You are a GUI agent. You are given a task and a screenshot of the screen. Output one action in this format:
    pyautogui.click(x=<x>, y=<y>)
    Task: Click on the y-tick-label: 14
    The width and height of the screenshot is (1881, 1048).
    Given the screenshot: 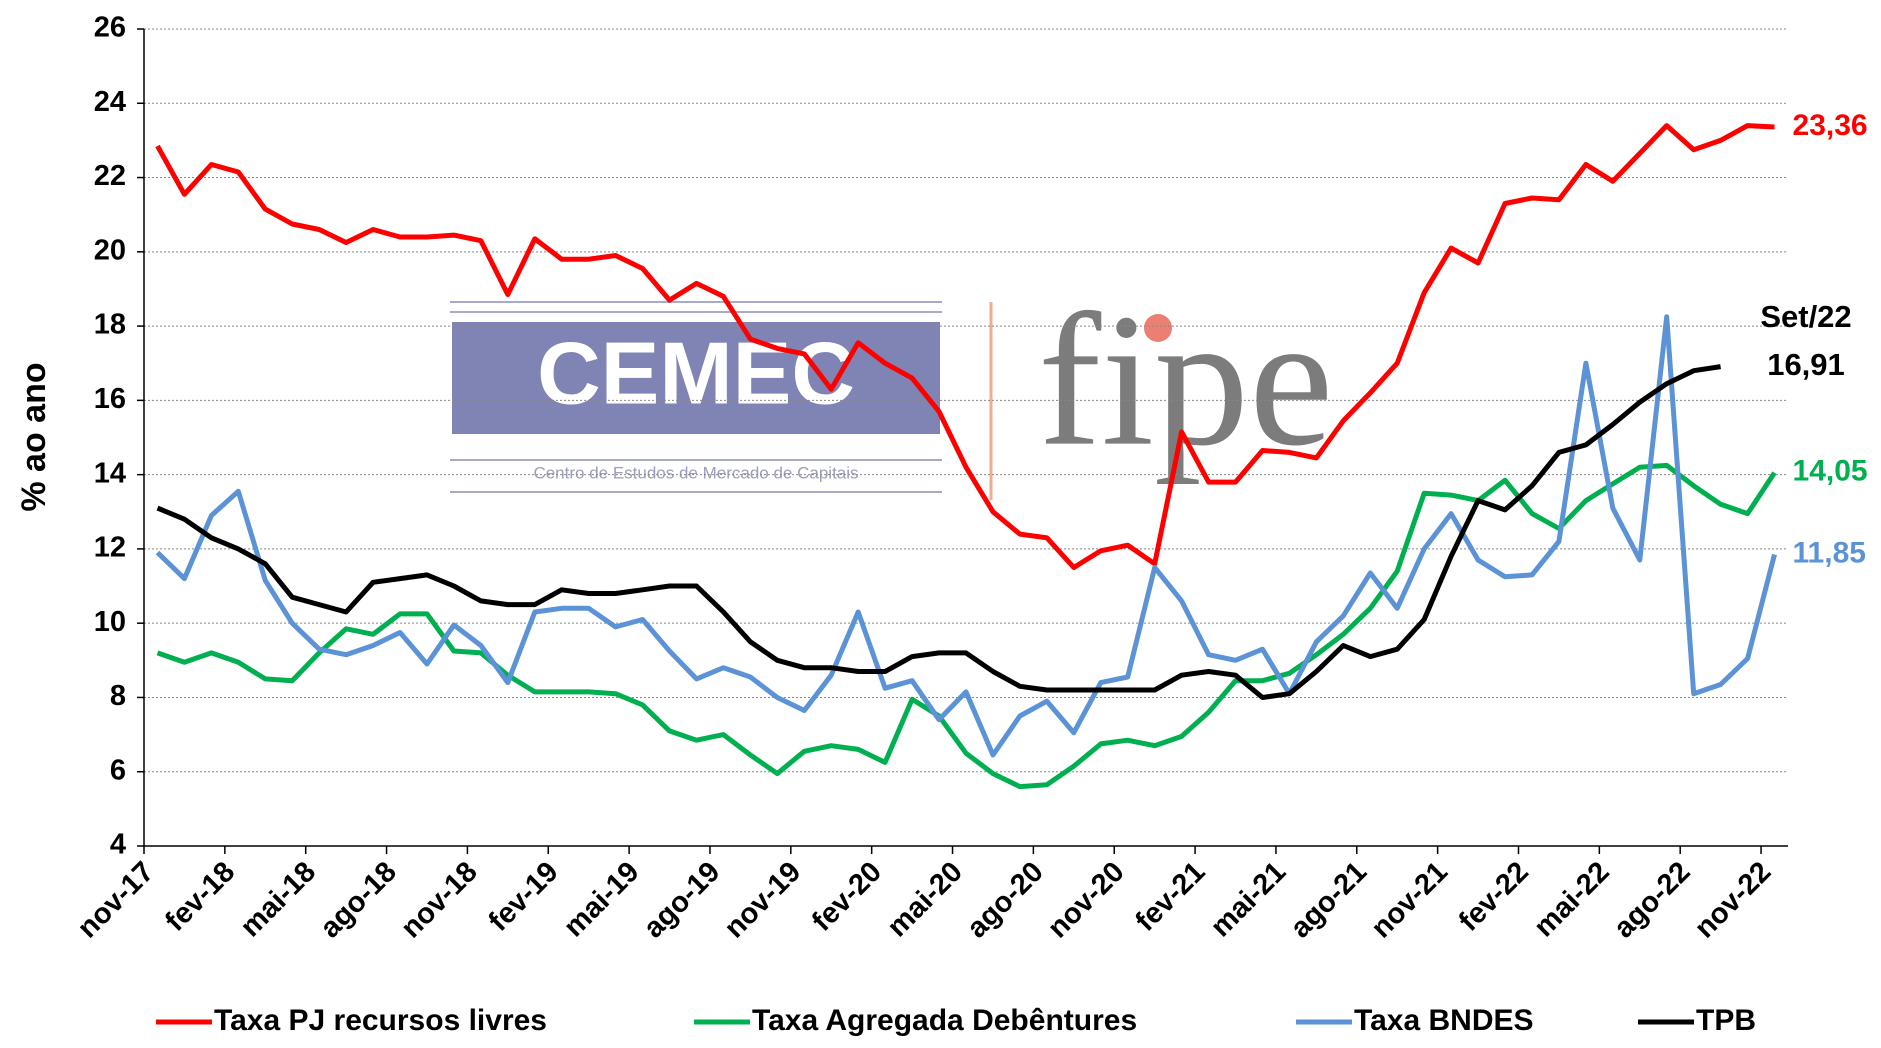 What is the action you would take?
    pyautogui.click(x=110, y=473)
    